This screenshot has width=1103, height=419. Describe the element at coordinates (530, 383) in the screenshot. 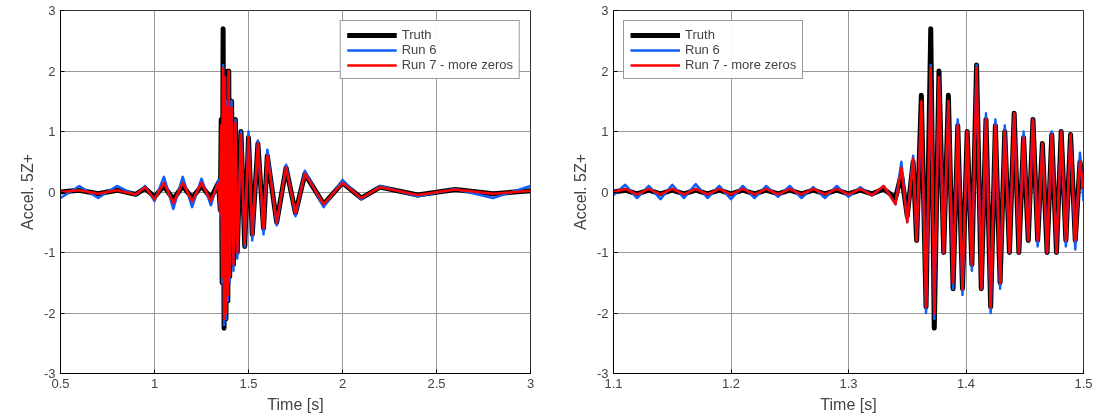

I see `x-tick-label: 3` at that location.